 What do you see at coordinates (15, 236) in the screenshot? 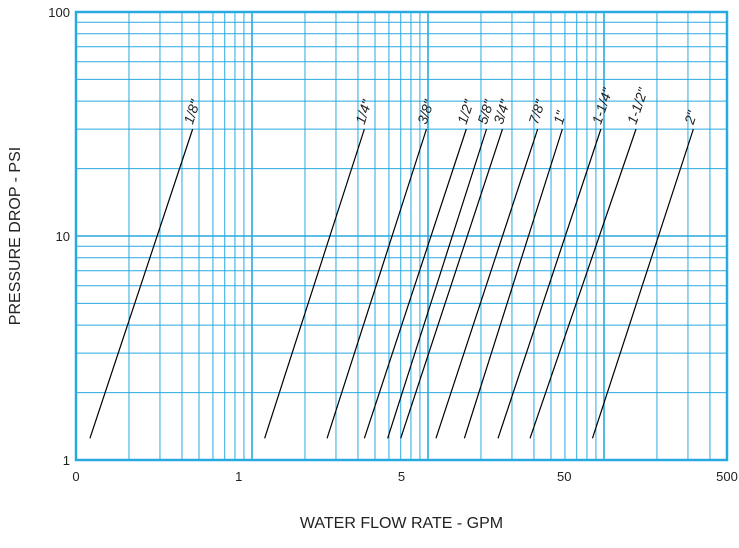
I see `y-axis-title: PRESSURE DROP - PSI` at bounding box center [15, 236].